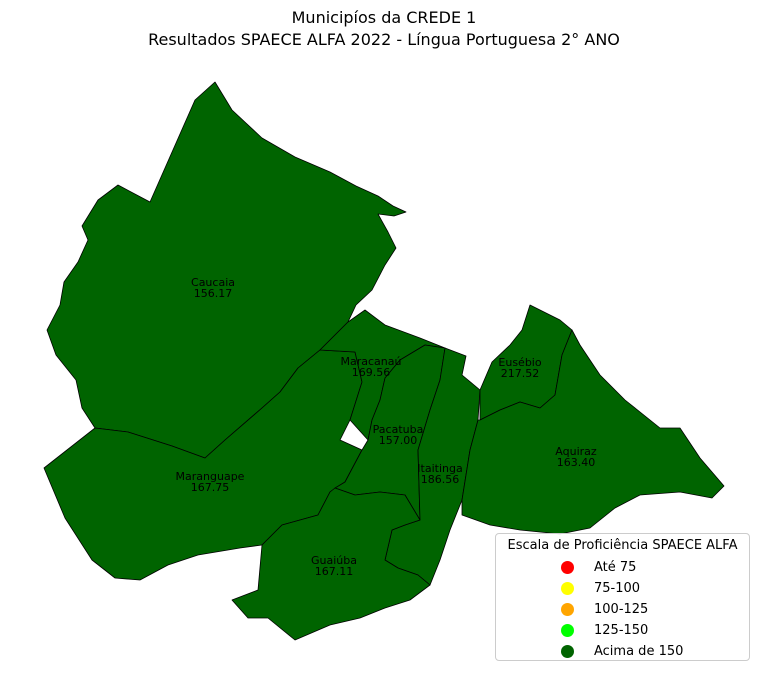 This screenshot has width=768, height=680. I want to click on municipality-aquiraz, so click(593, 432).